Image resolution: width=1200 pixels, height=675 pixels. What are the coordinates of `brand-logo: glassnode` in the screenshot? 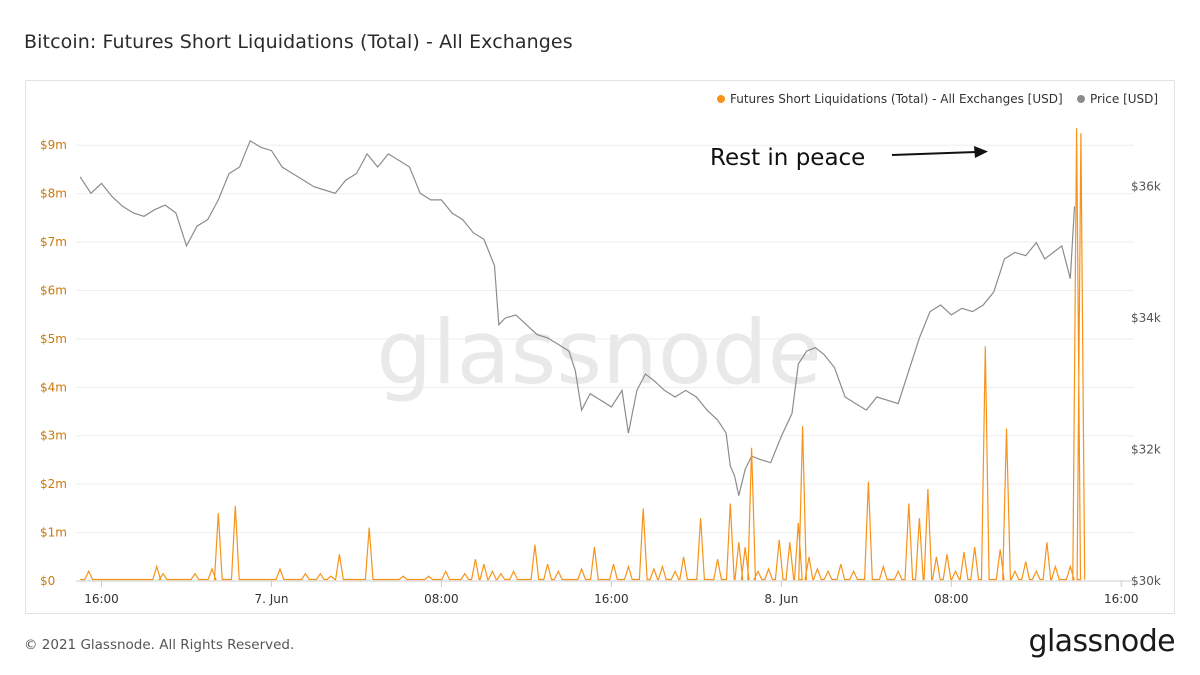 It's located at (1102, 641).